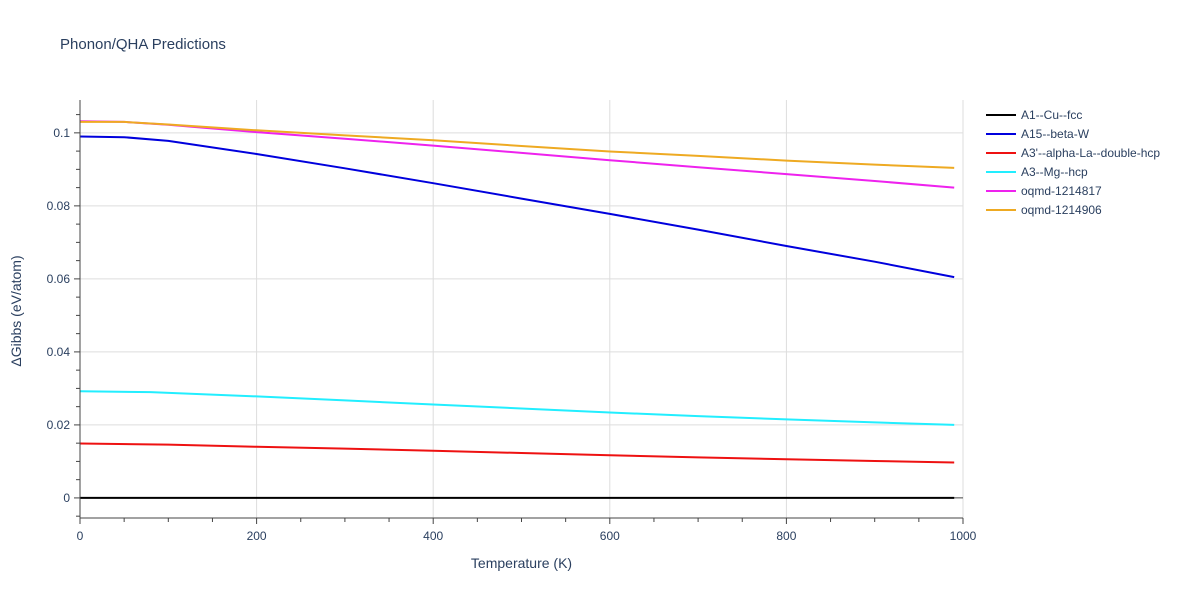 The height and width of the screenshot is (600, 1200). I want to click on legend-item: oqmd-1214817, so click(1044, 191).